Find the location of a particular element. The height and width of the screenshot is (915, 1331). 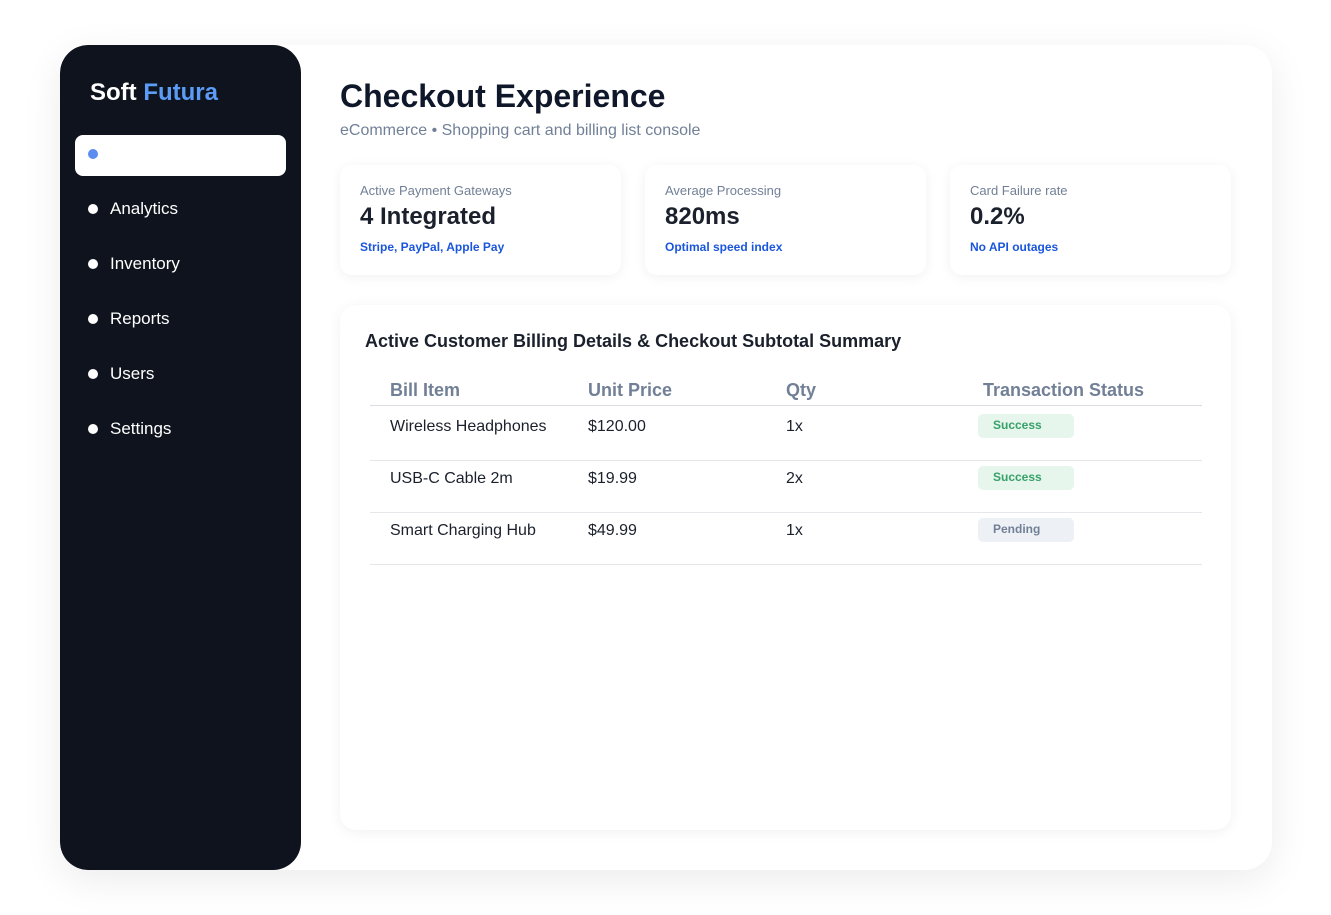

card-value: 0.2% is located at coordinates (997, 216).